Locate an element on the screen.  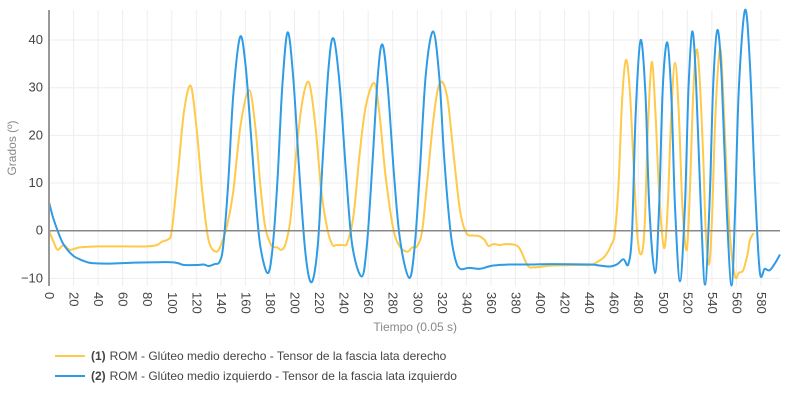
y-axis-title: Grados (º) is located at coordinates (12, 147).